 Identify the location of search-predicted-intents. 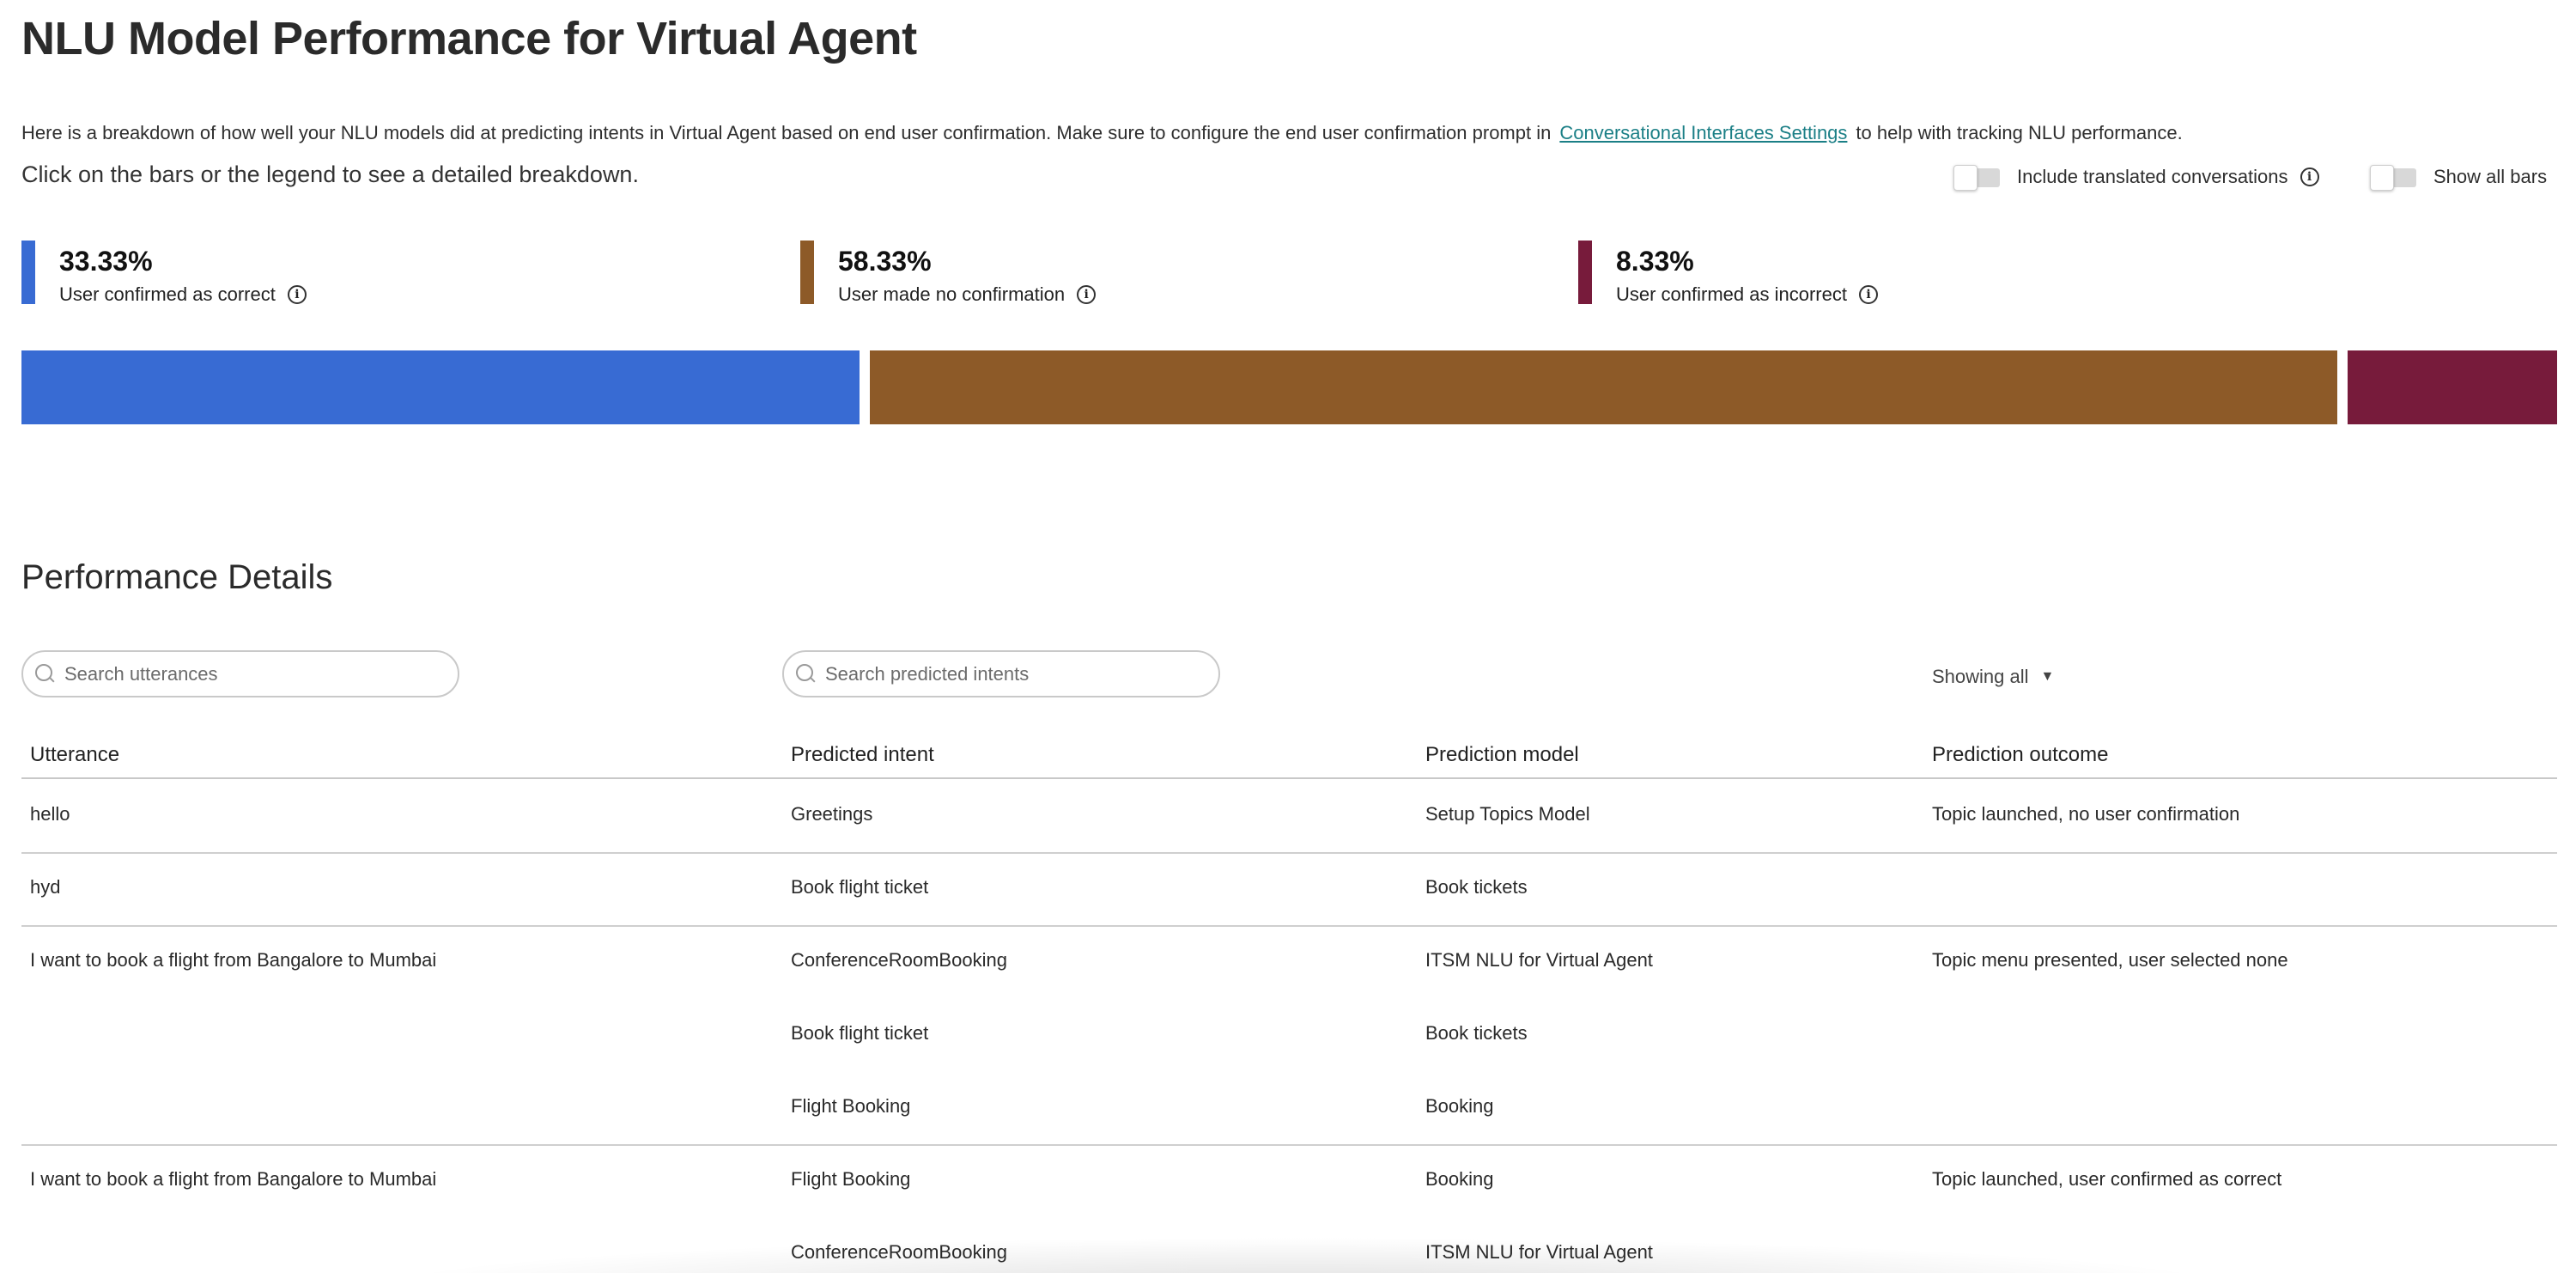
(1001, 673).